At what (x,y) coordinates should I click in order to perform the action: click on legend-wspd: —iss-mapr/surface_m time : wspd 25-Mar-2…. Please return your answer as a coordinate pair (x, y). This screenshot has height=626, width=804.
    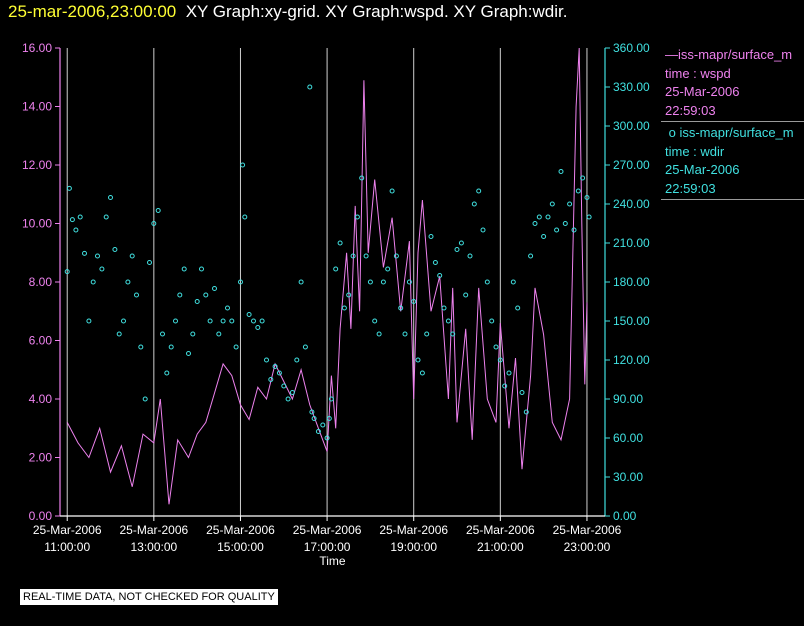
    Looking at the image, I should click on (733, 83).